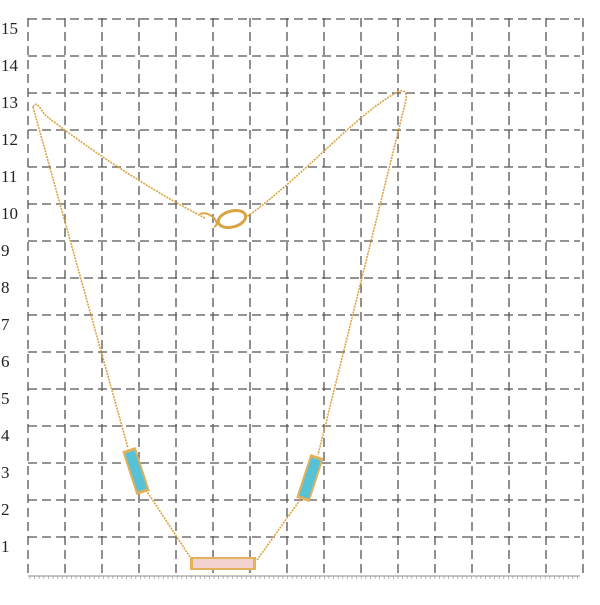 This screenshot has width=600, height=605. Describe the element at coordinates (310, 478) in the screenshot. I see `blue-stone-right` at that location.